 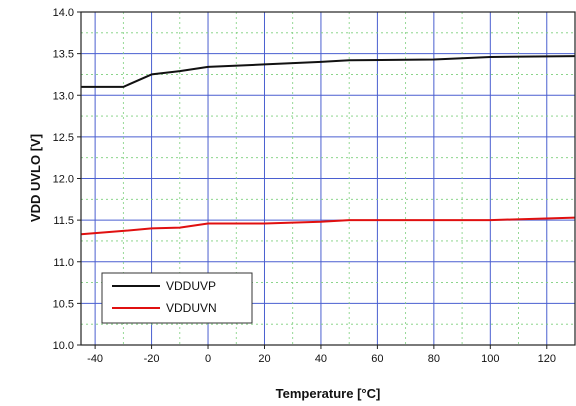 I want to click on x-axis: -40 -20 0 20 40 60 80 100 120, so click(x=321, y=355).